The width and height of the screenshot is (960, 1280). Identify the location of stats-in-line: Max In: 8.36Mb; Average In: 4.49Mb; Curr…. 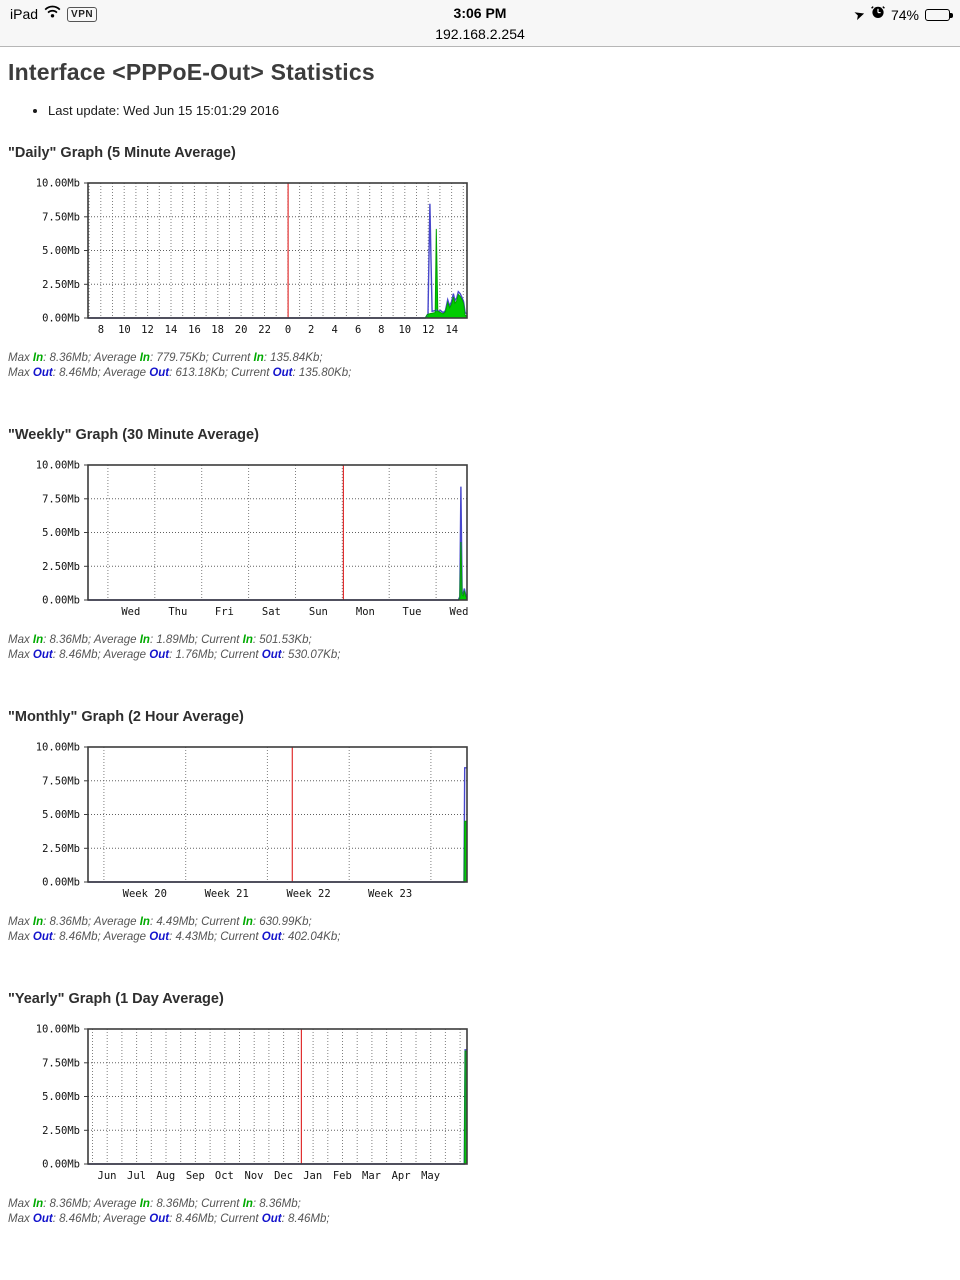
(480, 922).